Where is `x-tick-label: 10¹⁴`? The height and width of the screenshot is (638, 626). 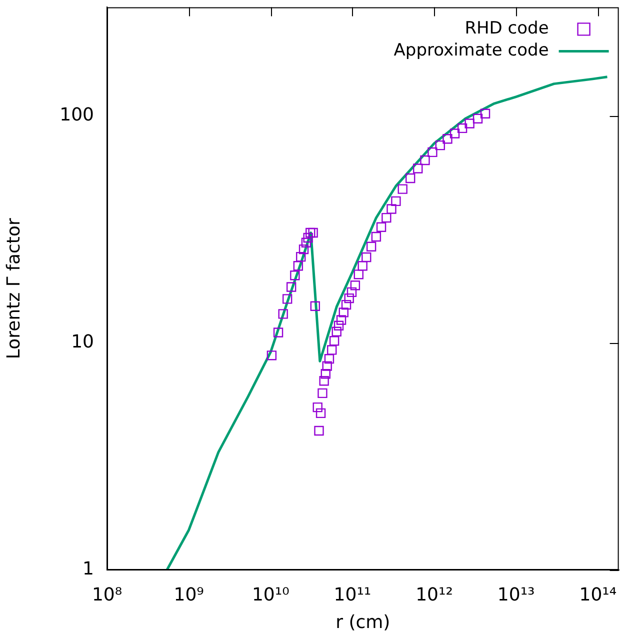
x-tick-label: 10¹⁴ is located at coordinates (598, 595).